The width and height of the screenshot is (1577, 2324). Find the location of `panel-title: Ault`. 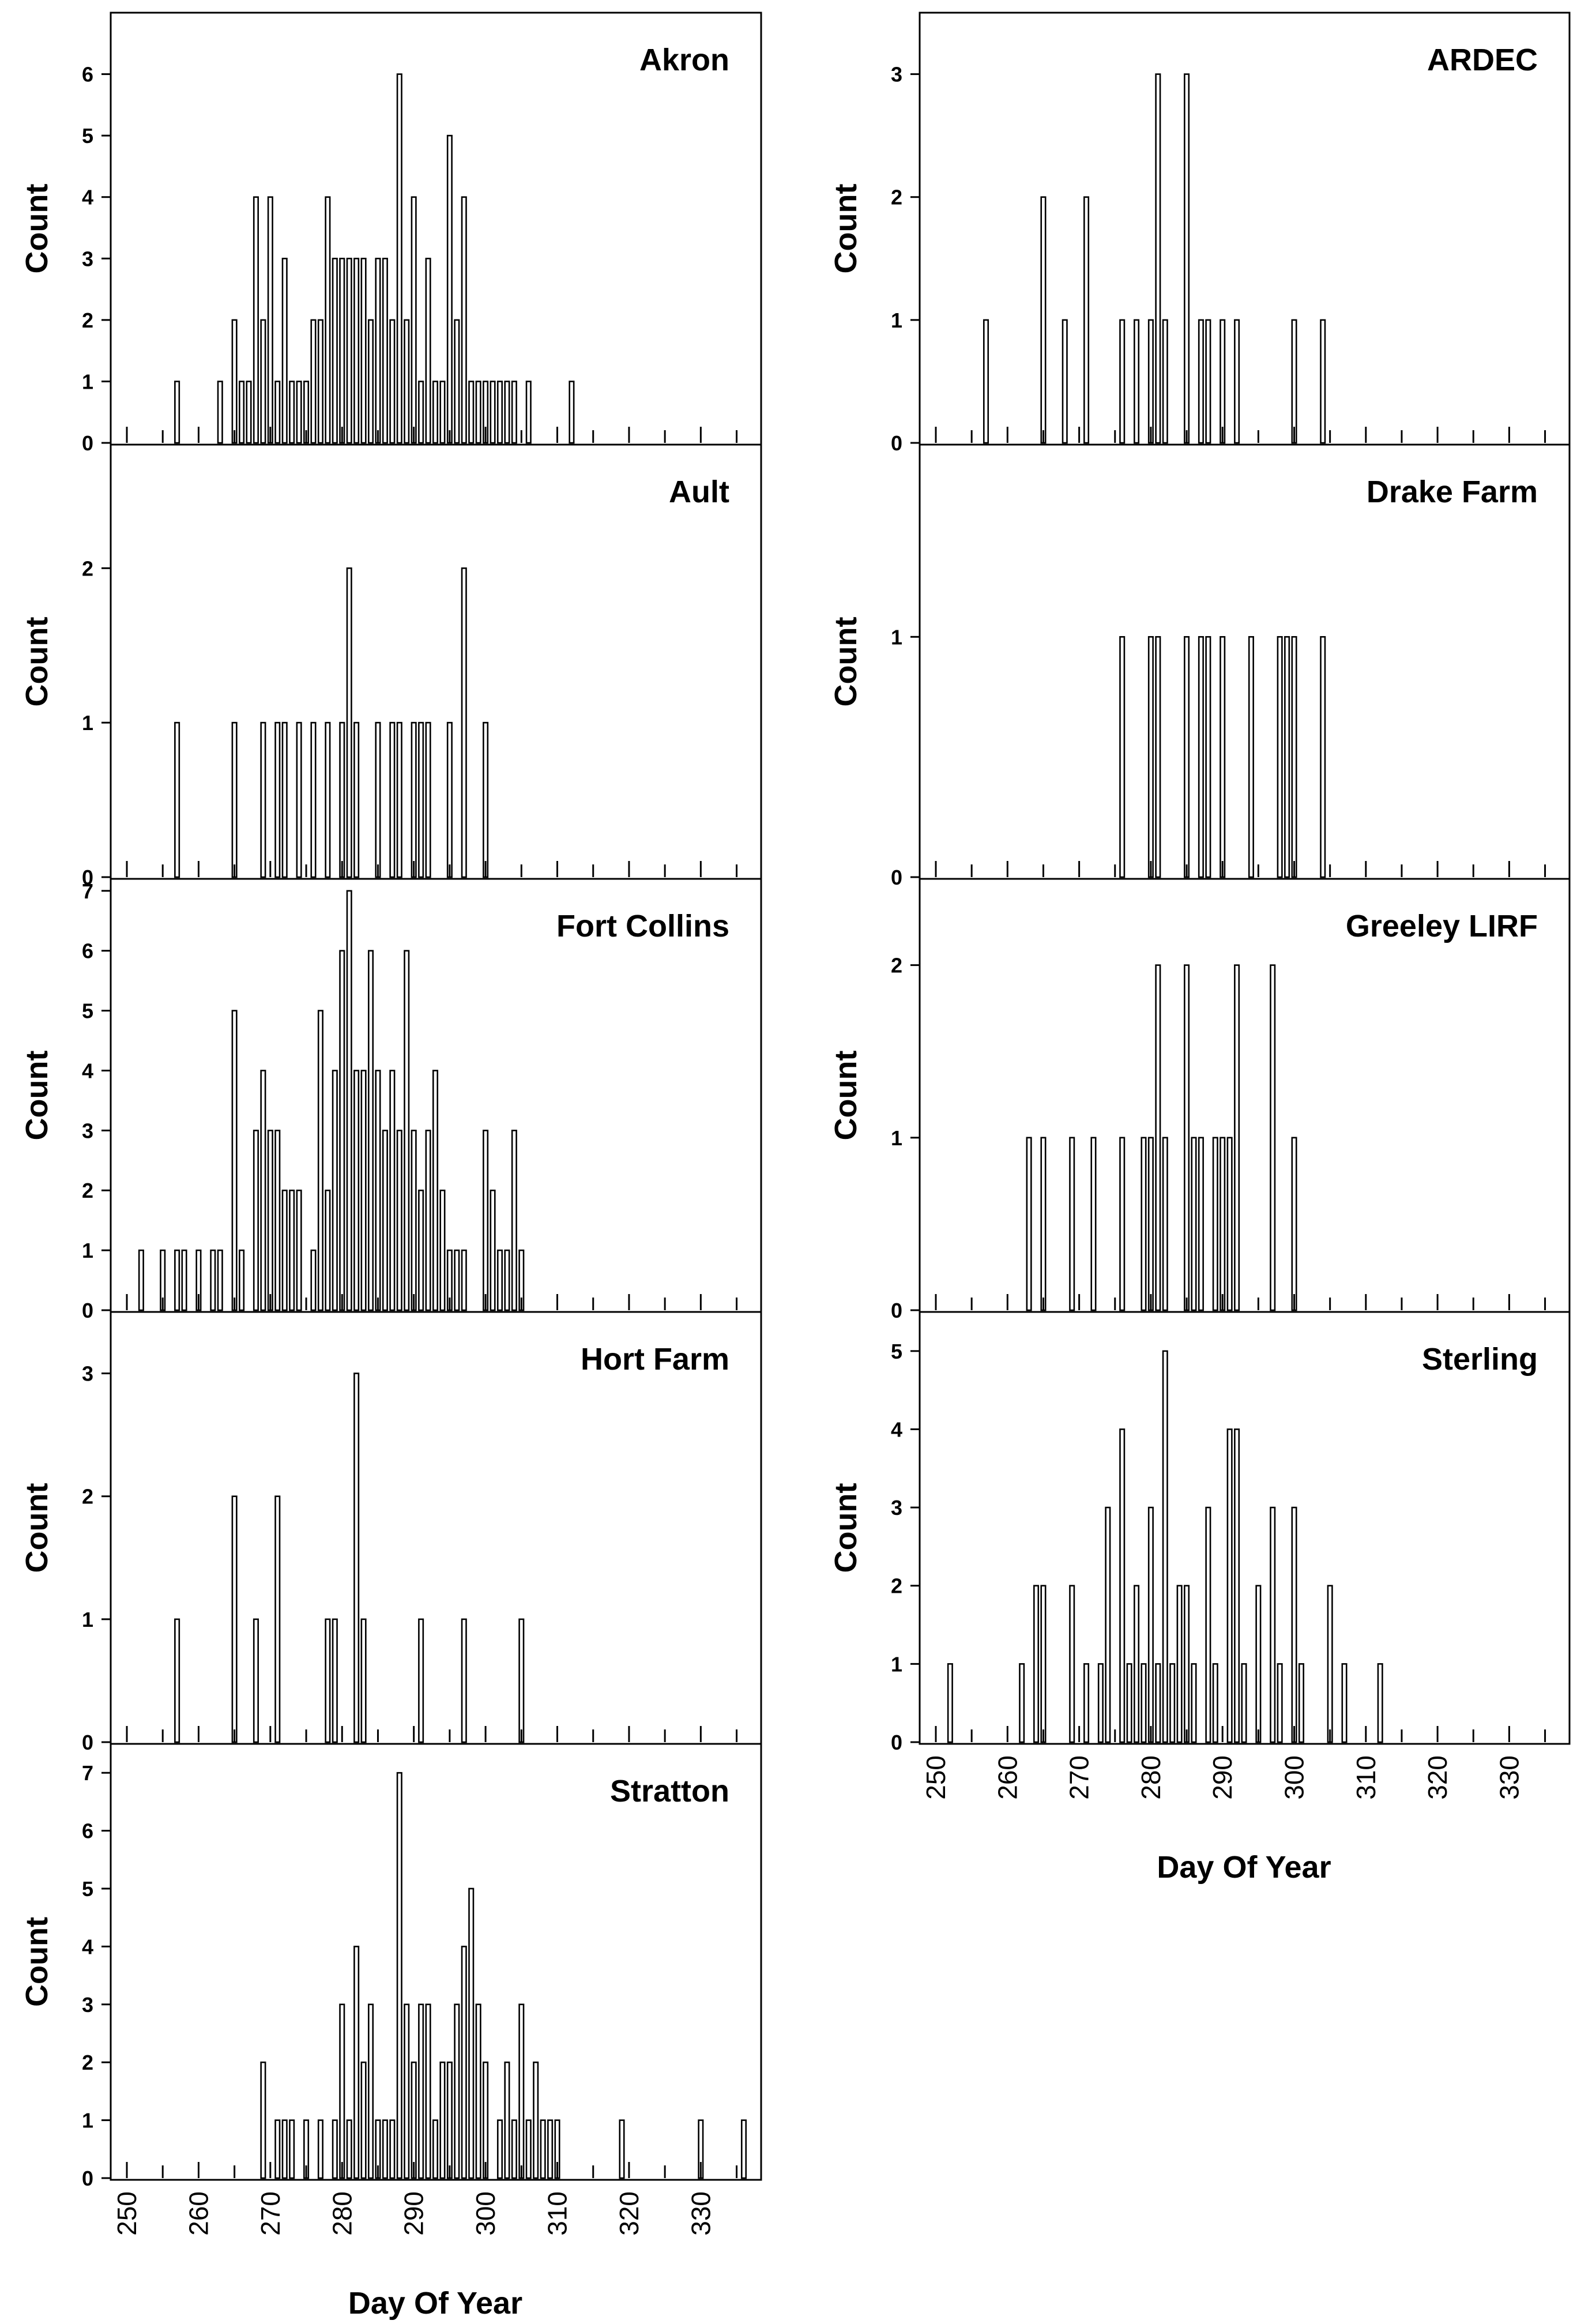

panel-title: Ault is located at coordinates (699, 492).